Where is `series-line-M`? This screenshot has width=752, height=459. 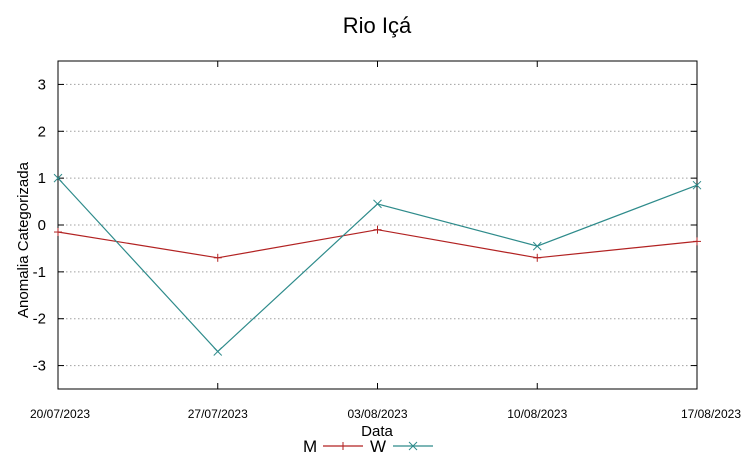 series-line-M is located at coordinates (377, 244).